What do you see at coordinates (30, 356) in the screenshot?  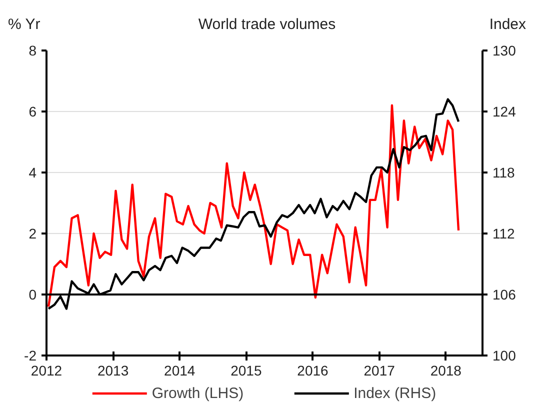 I see `y-tick-label: -2` at bounding box center [30, 356].